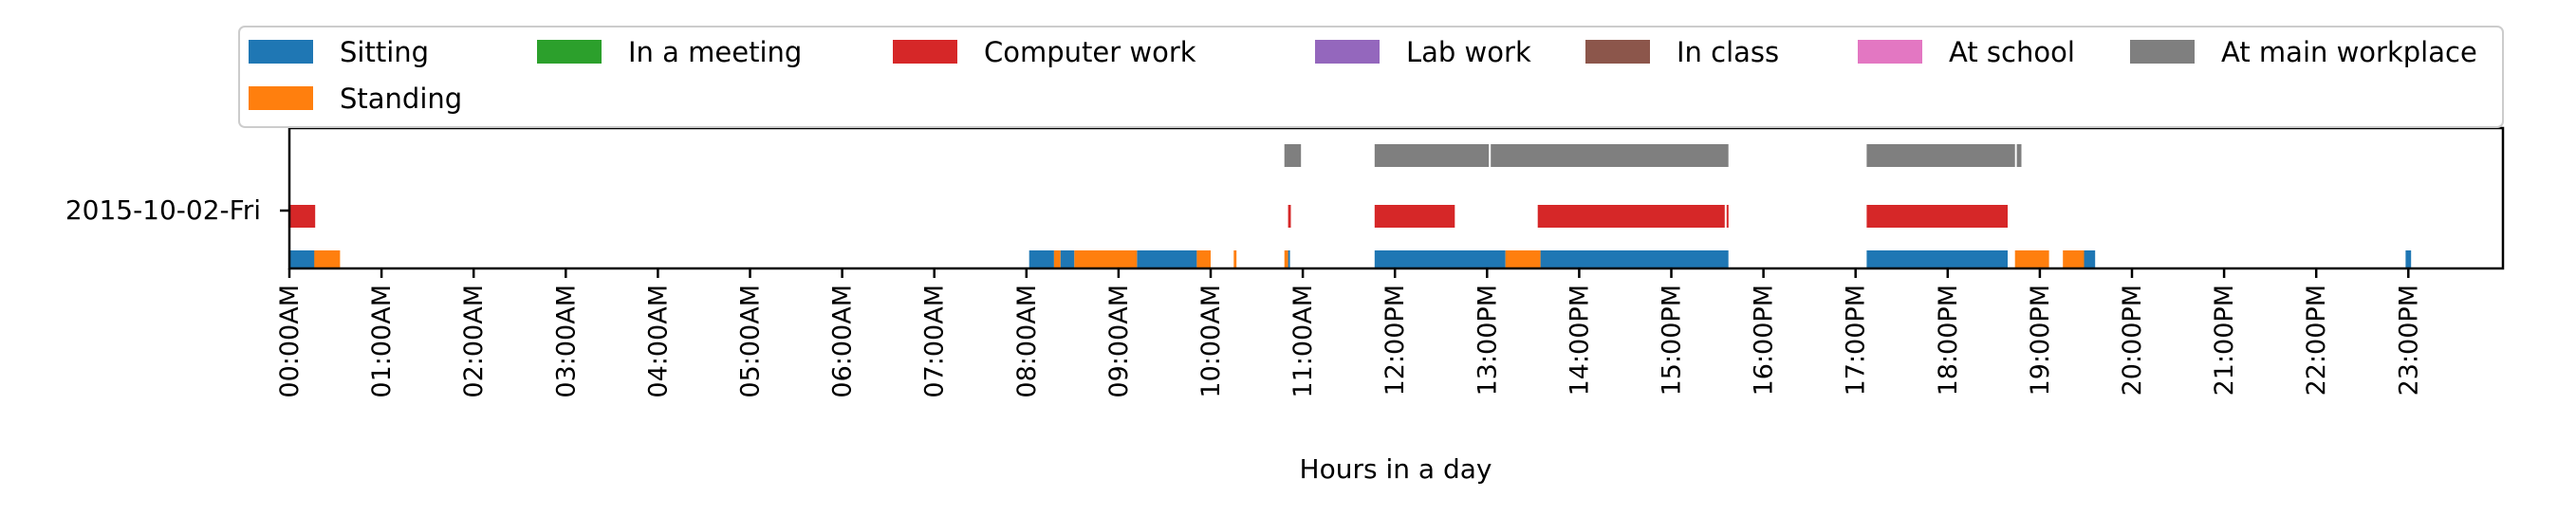 This screenshot has height=516, width=2576. I want to click on legend-label: Sitting, so click(384, 52).